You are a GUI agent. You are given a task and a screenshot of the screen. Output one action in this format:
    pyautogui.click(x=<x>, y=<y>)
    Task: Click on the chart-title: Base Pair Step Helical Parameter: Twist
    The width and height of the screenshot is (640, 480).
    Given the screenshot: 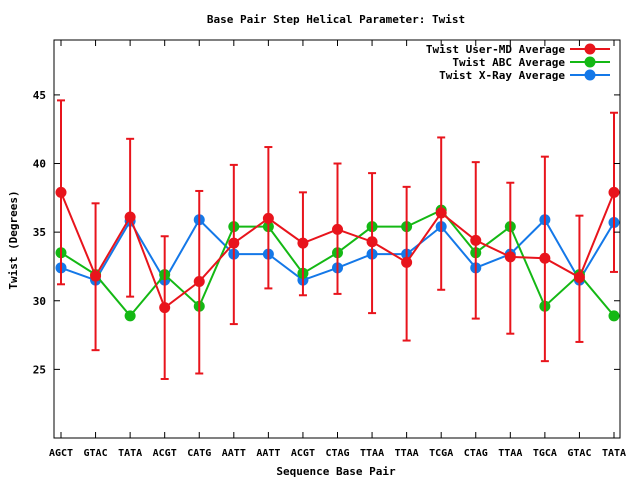 What is the action you would take?
    pyautogui.click(x=336, y=19)
    